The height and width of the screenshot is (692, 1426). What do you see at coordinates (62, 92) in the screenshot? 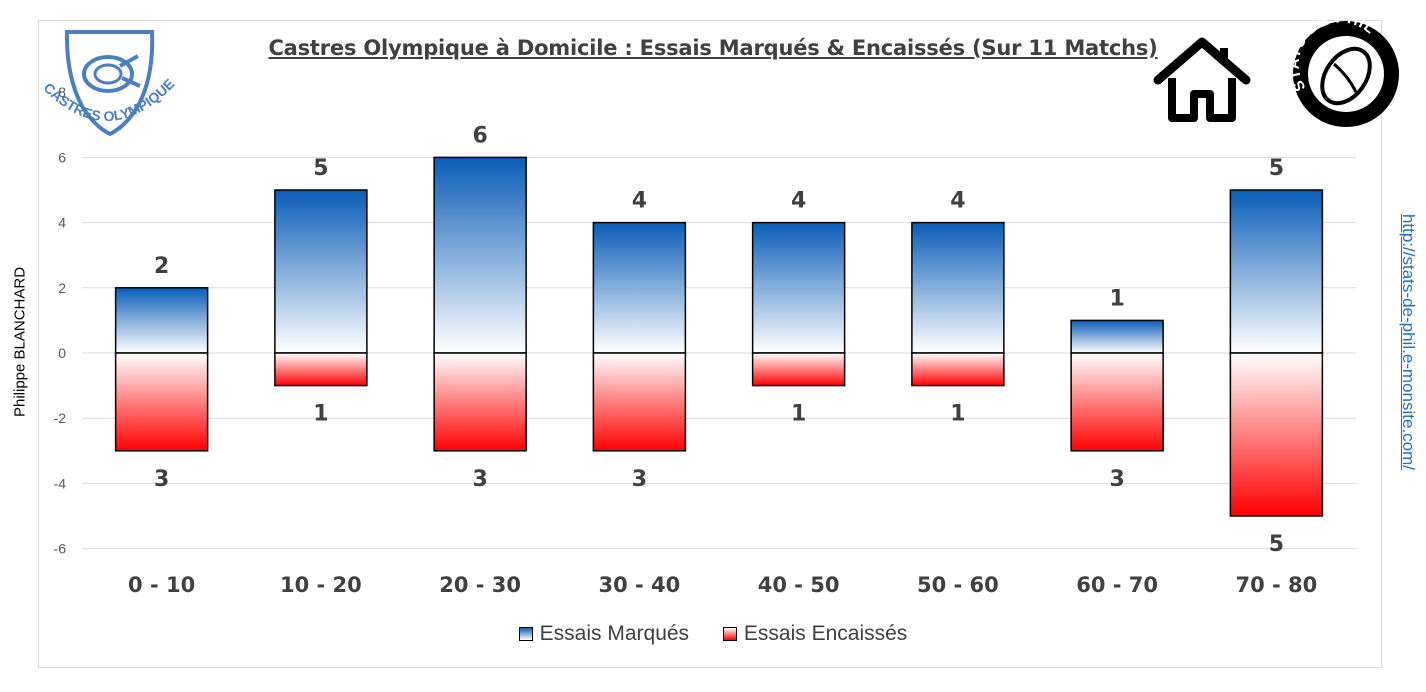
I see `y-tick-label: 8` at bounding box center [62, 92].